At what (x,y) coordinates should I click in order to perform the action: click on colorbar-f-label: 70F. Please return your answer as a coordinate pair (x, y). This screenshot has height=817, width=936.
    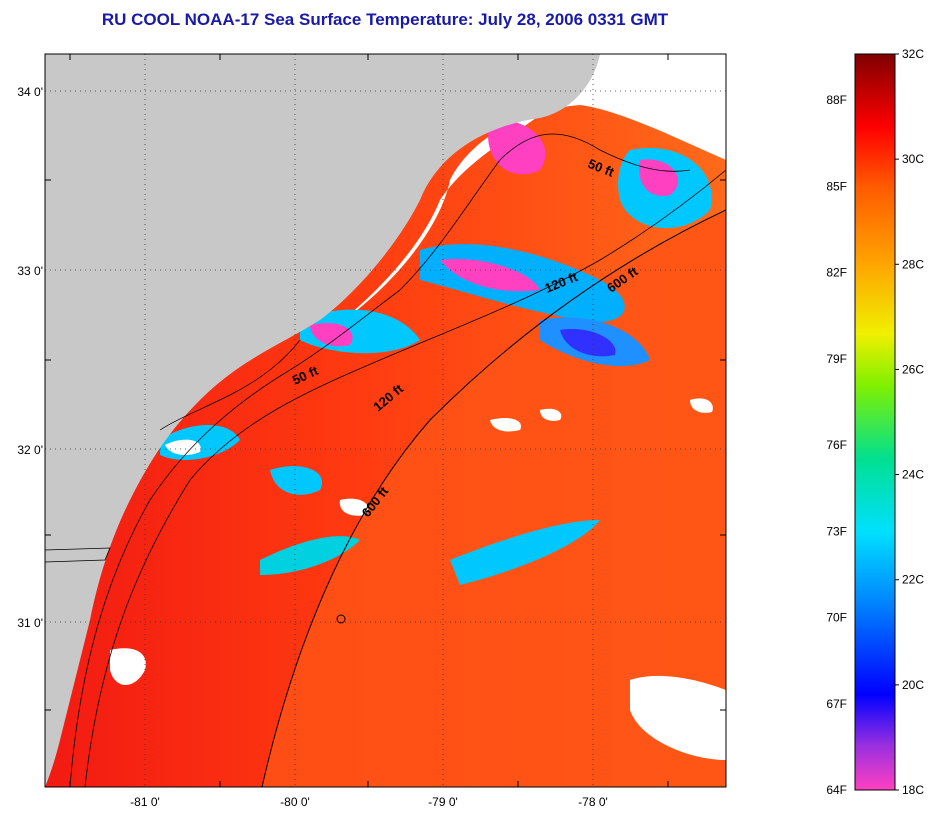
    Looking at the image, I should click on (836, 618).